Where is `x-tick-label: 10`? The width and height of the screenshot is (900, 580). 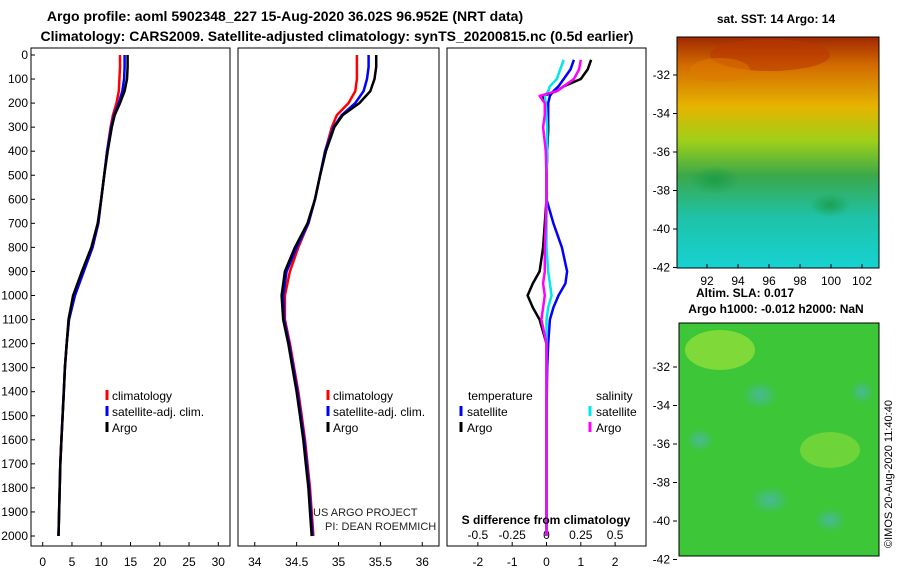 x-tick-label: 10 is located at coordinates (102, 562).